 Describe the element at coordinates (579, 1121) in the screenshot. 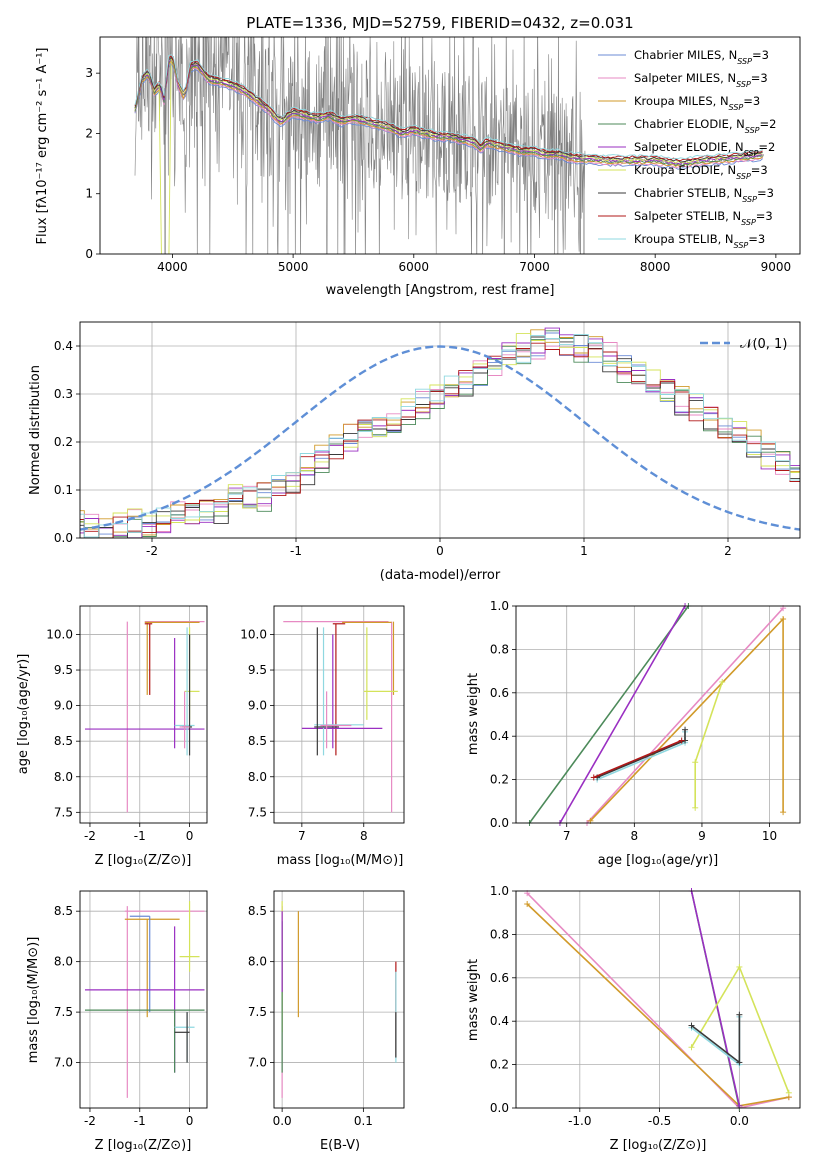

I see `x-tick-label: -1.0` at that location.